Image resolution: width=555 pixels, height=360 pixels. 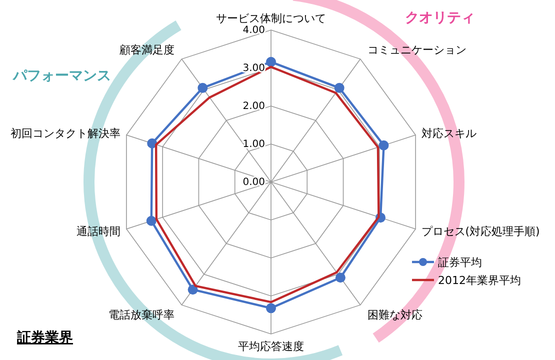 What do you see at coordinates (460, 262) in the screenshot?
I see `legend-label: 証券平均` at bounding box center [460, 262].